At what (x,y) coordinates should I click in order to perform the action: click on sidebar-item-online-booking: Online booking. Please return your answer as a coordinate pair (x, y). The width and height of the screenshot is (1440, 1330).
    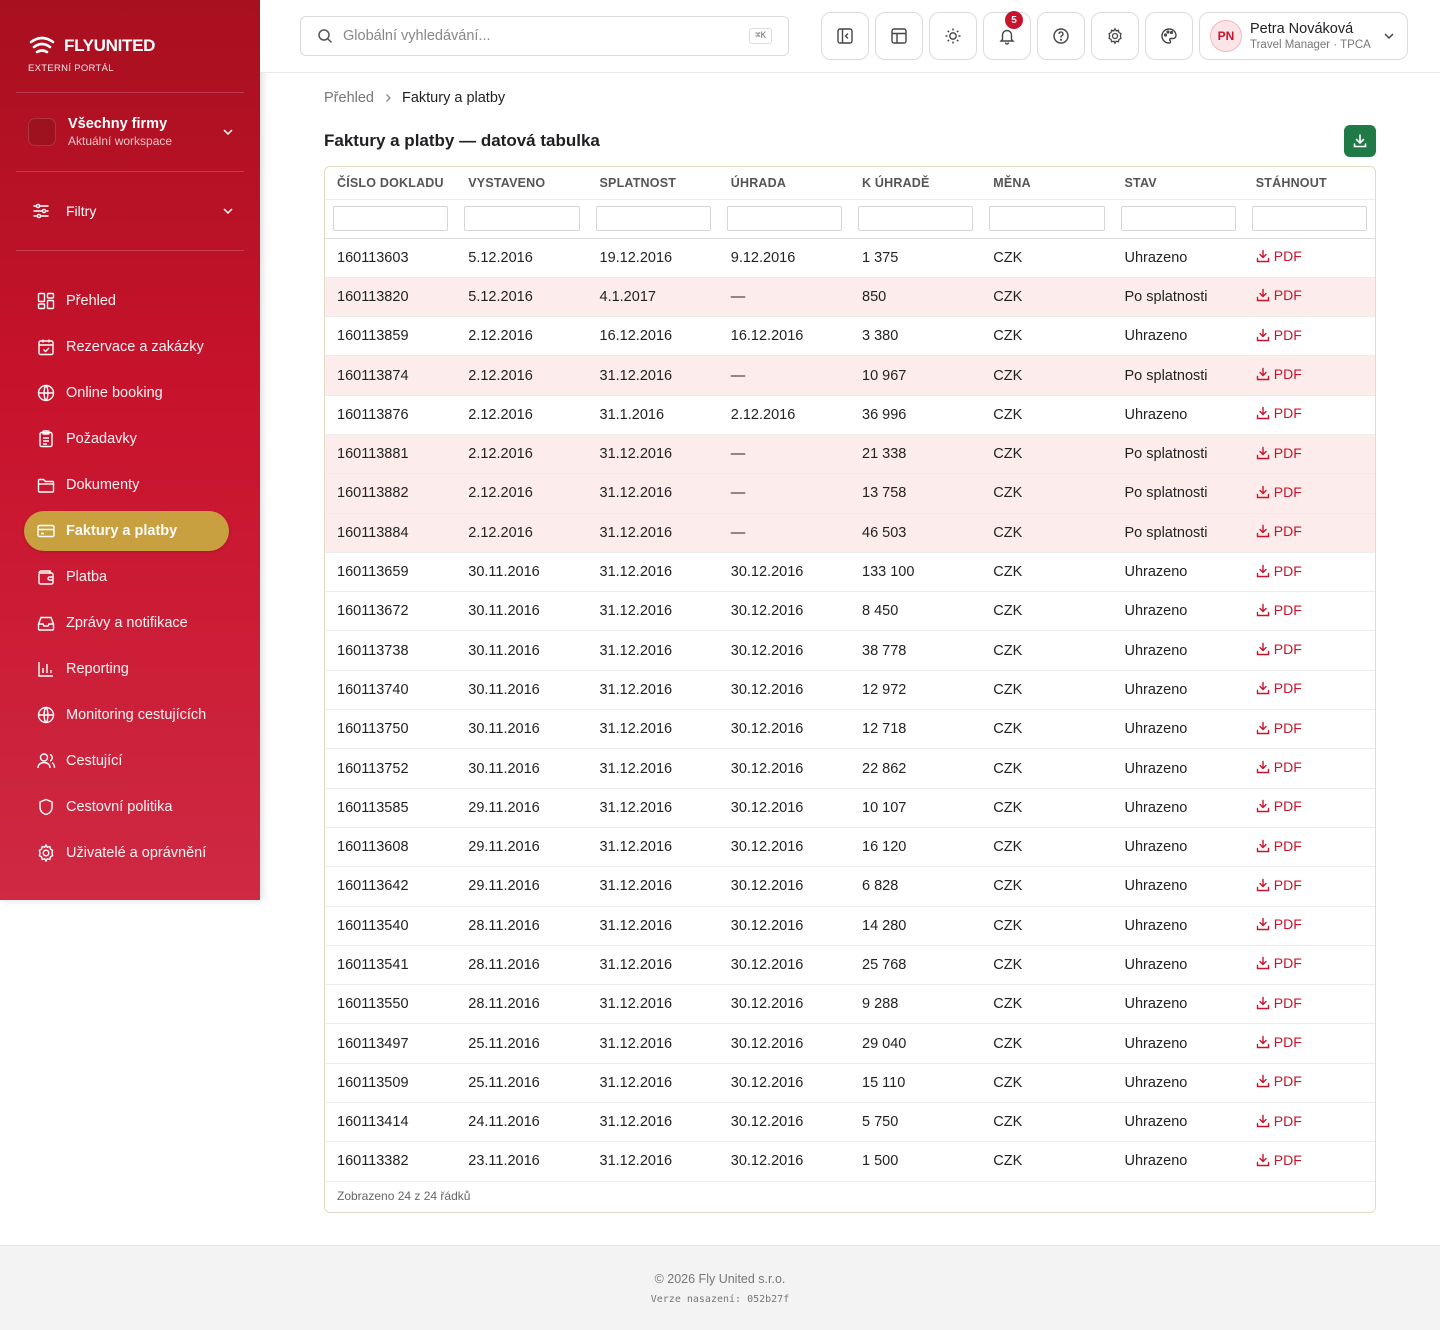
    Looking at the image, I should click on (126, 393).